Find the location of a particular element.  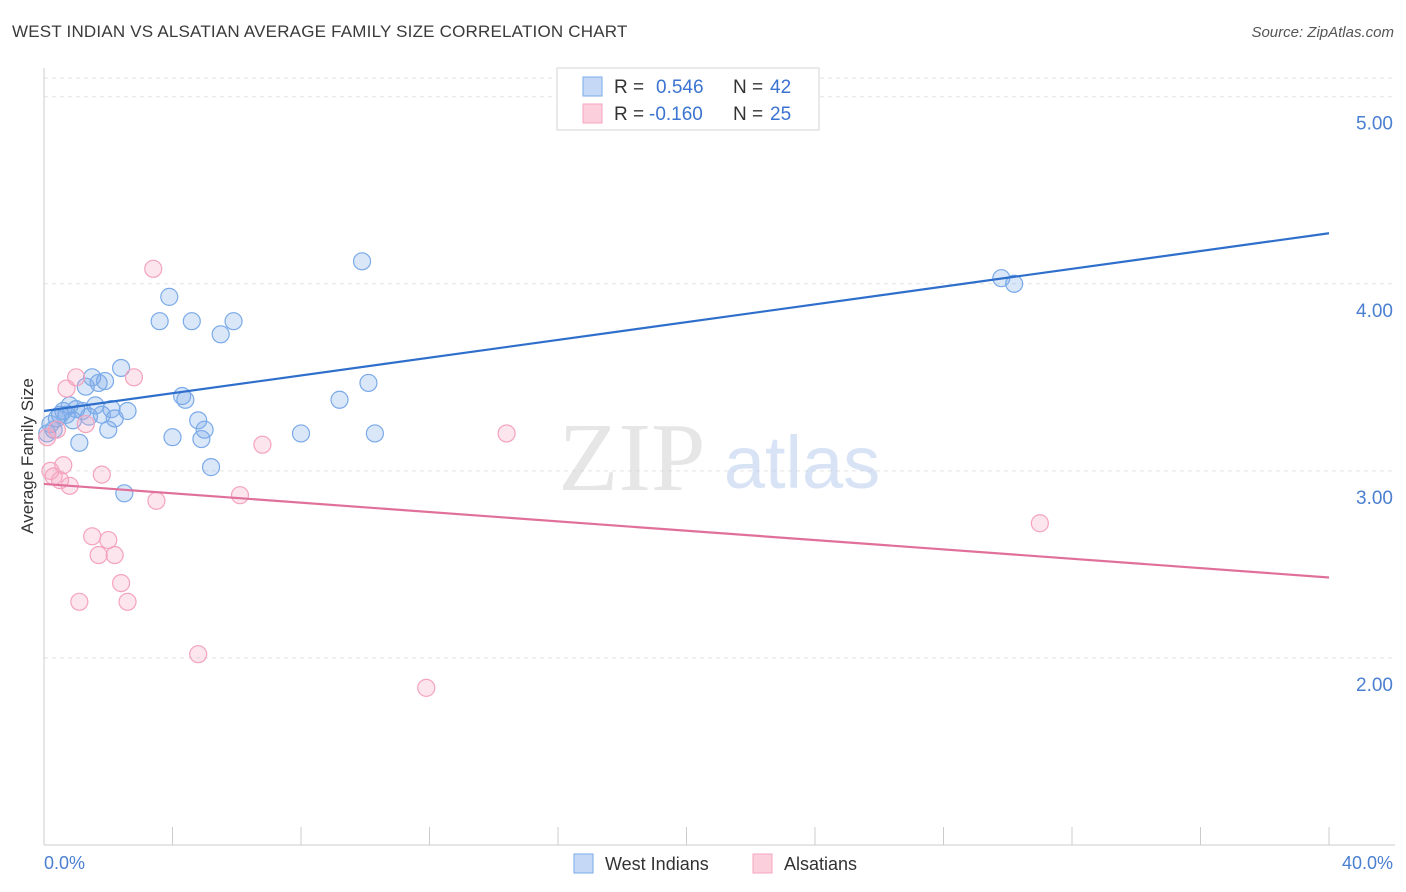

legend-bottom-alsatians: Alsatians is located at coordinates (820, 864).